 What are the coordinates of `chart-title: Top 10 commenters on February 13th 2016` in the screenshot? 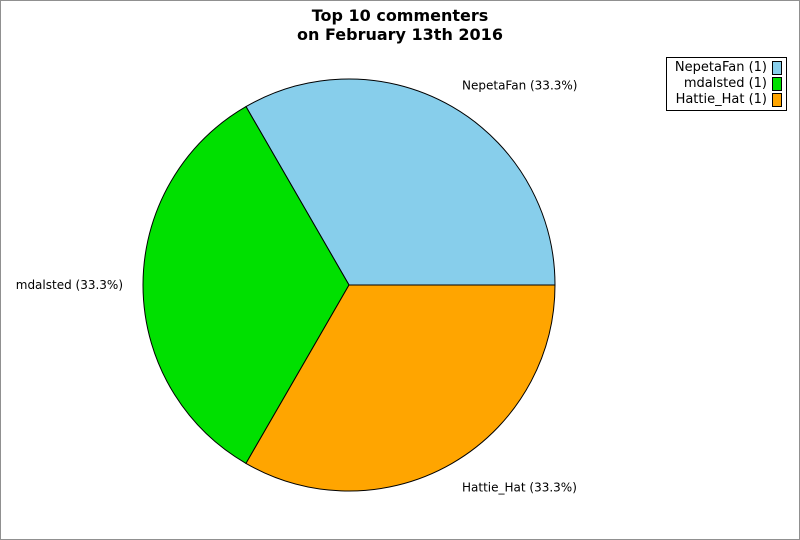 It's located at (400, 25).